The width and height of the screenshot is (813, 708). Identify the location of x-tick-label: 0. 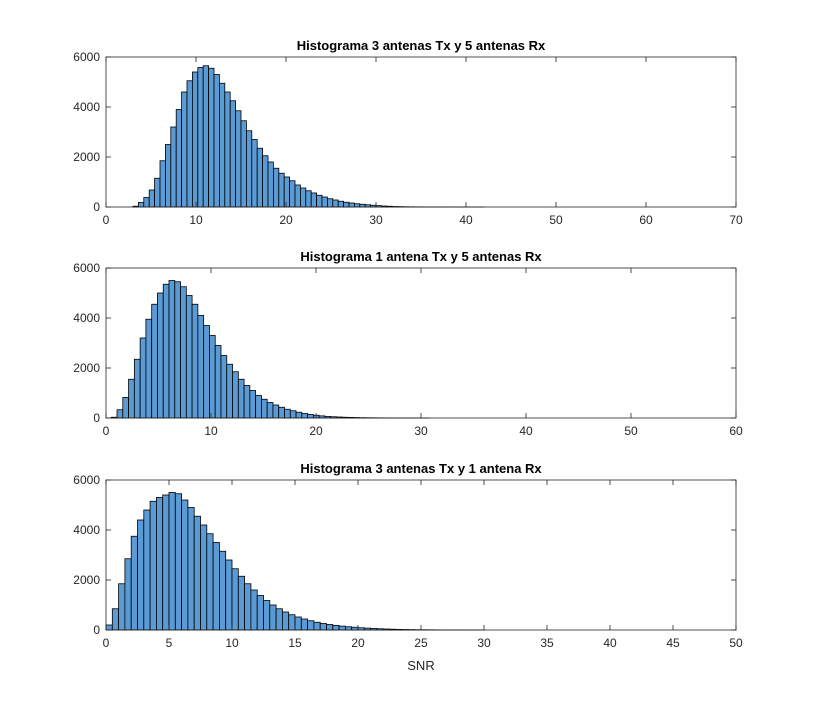
(106, 431).